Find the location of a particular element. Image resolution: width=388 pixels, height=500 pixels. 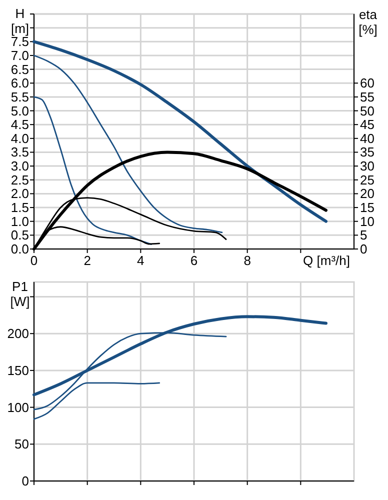

y2-tick-label: 40 is located at coordinates (367, 138).